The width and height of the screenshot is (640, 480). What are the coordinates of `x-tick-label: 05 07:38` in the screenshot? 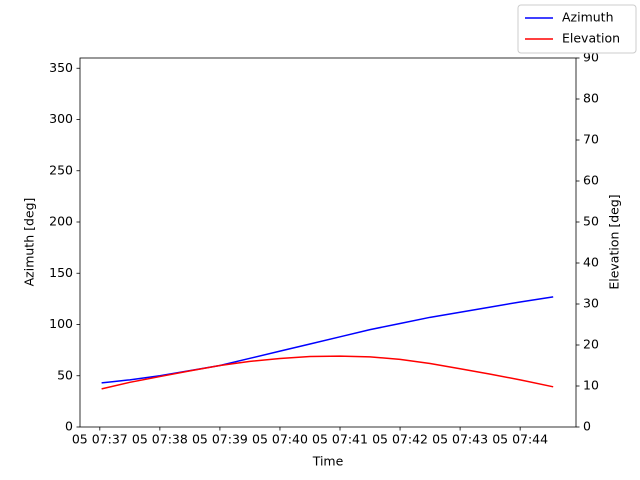 It's located at (160, 439).